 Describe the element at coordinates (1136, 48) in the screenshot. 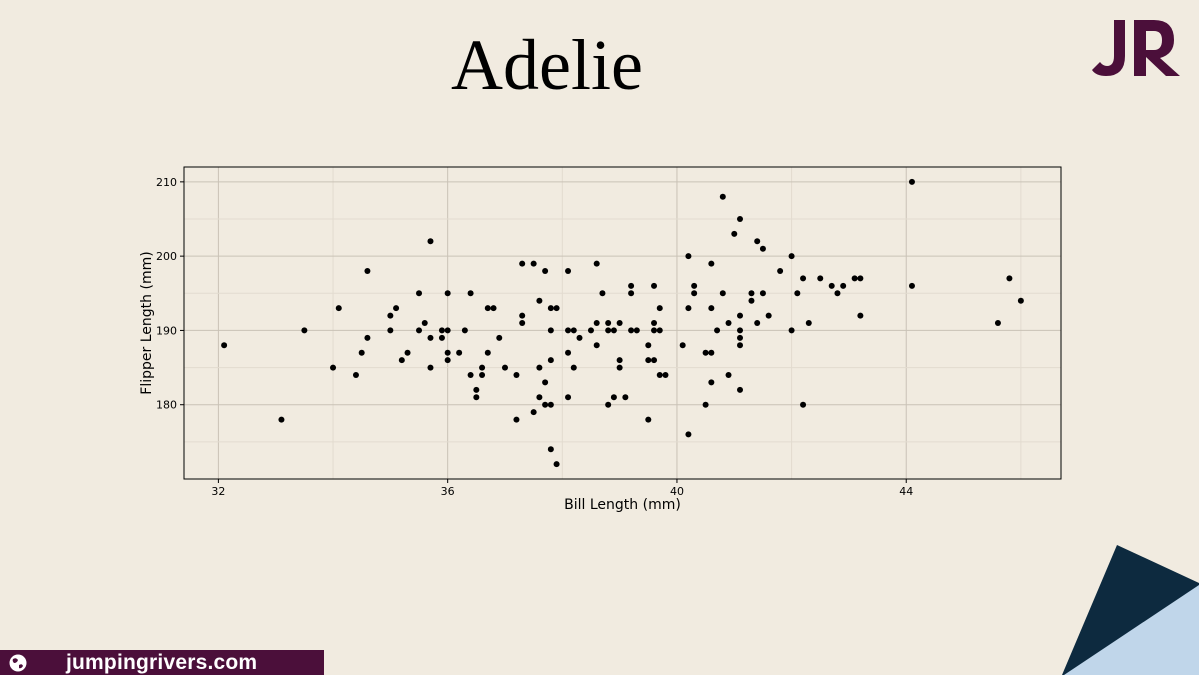

I see `jr-logo-icon` at that location.